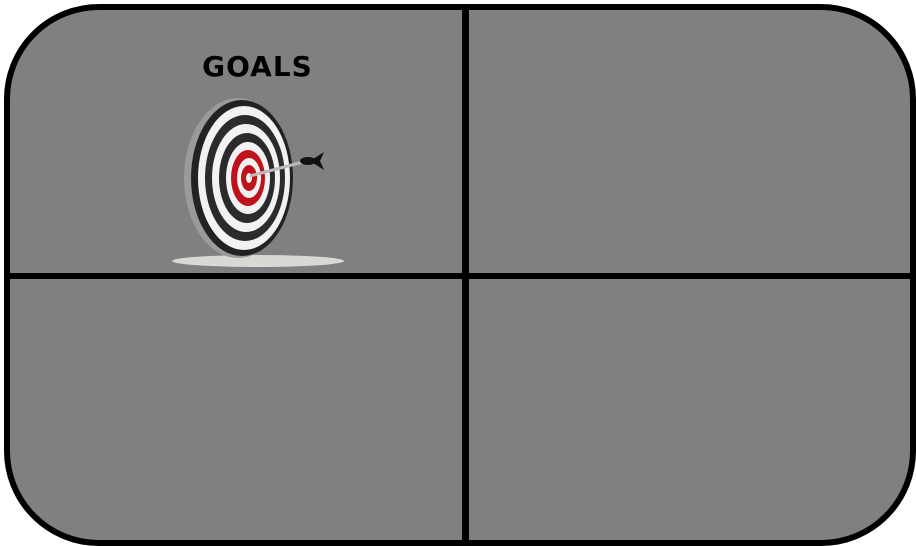 This screenshot has height=546, width=916. What do you see at coordinates (258, 182) in the screenshot?
I see `dartboard-target-icon` at bounding box center [258, 182].